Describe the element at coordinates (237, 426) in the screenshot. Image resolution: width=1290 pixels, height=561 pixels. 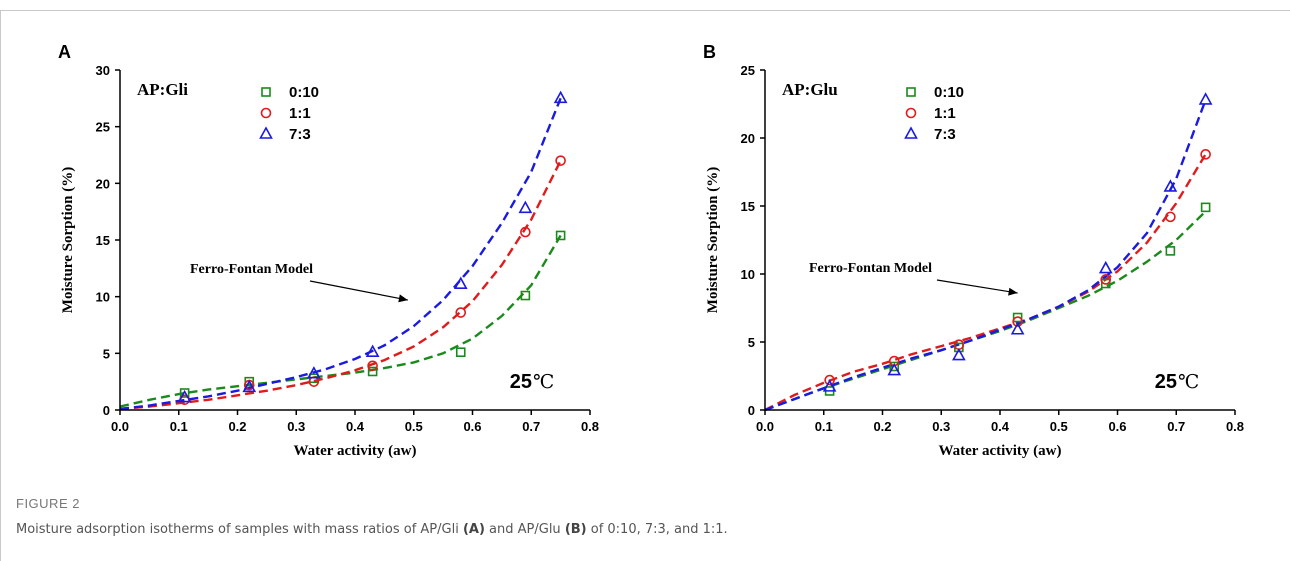
I see `x-tick-label-a-2: 0.2` at that location.